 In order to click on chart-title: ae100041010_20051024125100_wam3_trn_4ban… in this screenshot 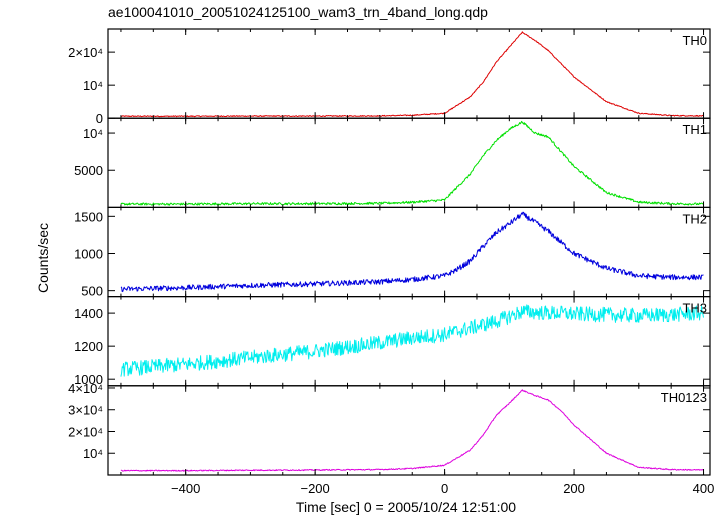, I will do `click(298, 12)`.